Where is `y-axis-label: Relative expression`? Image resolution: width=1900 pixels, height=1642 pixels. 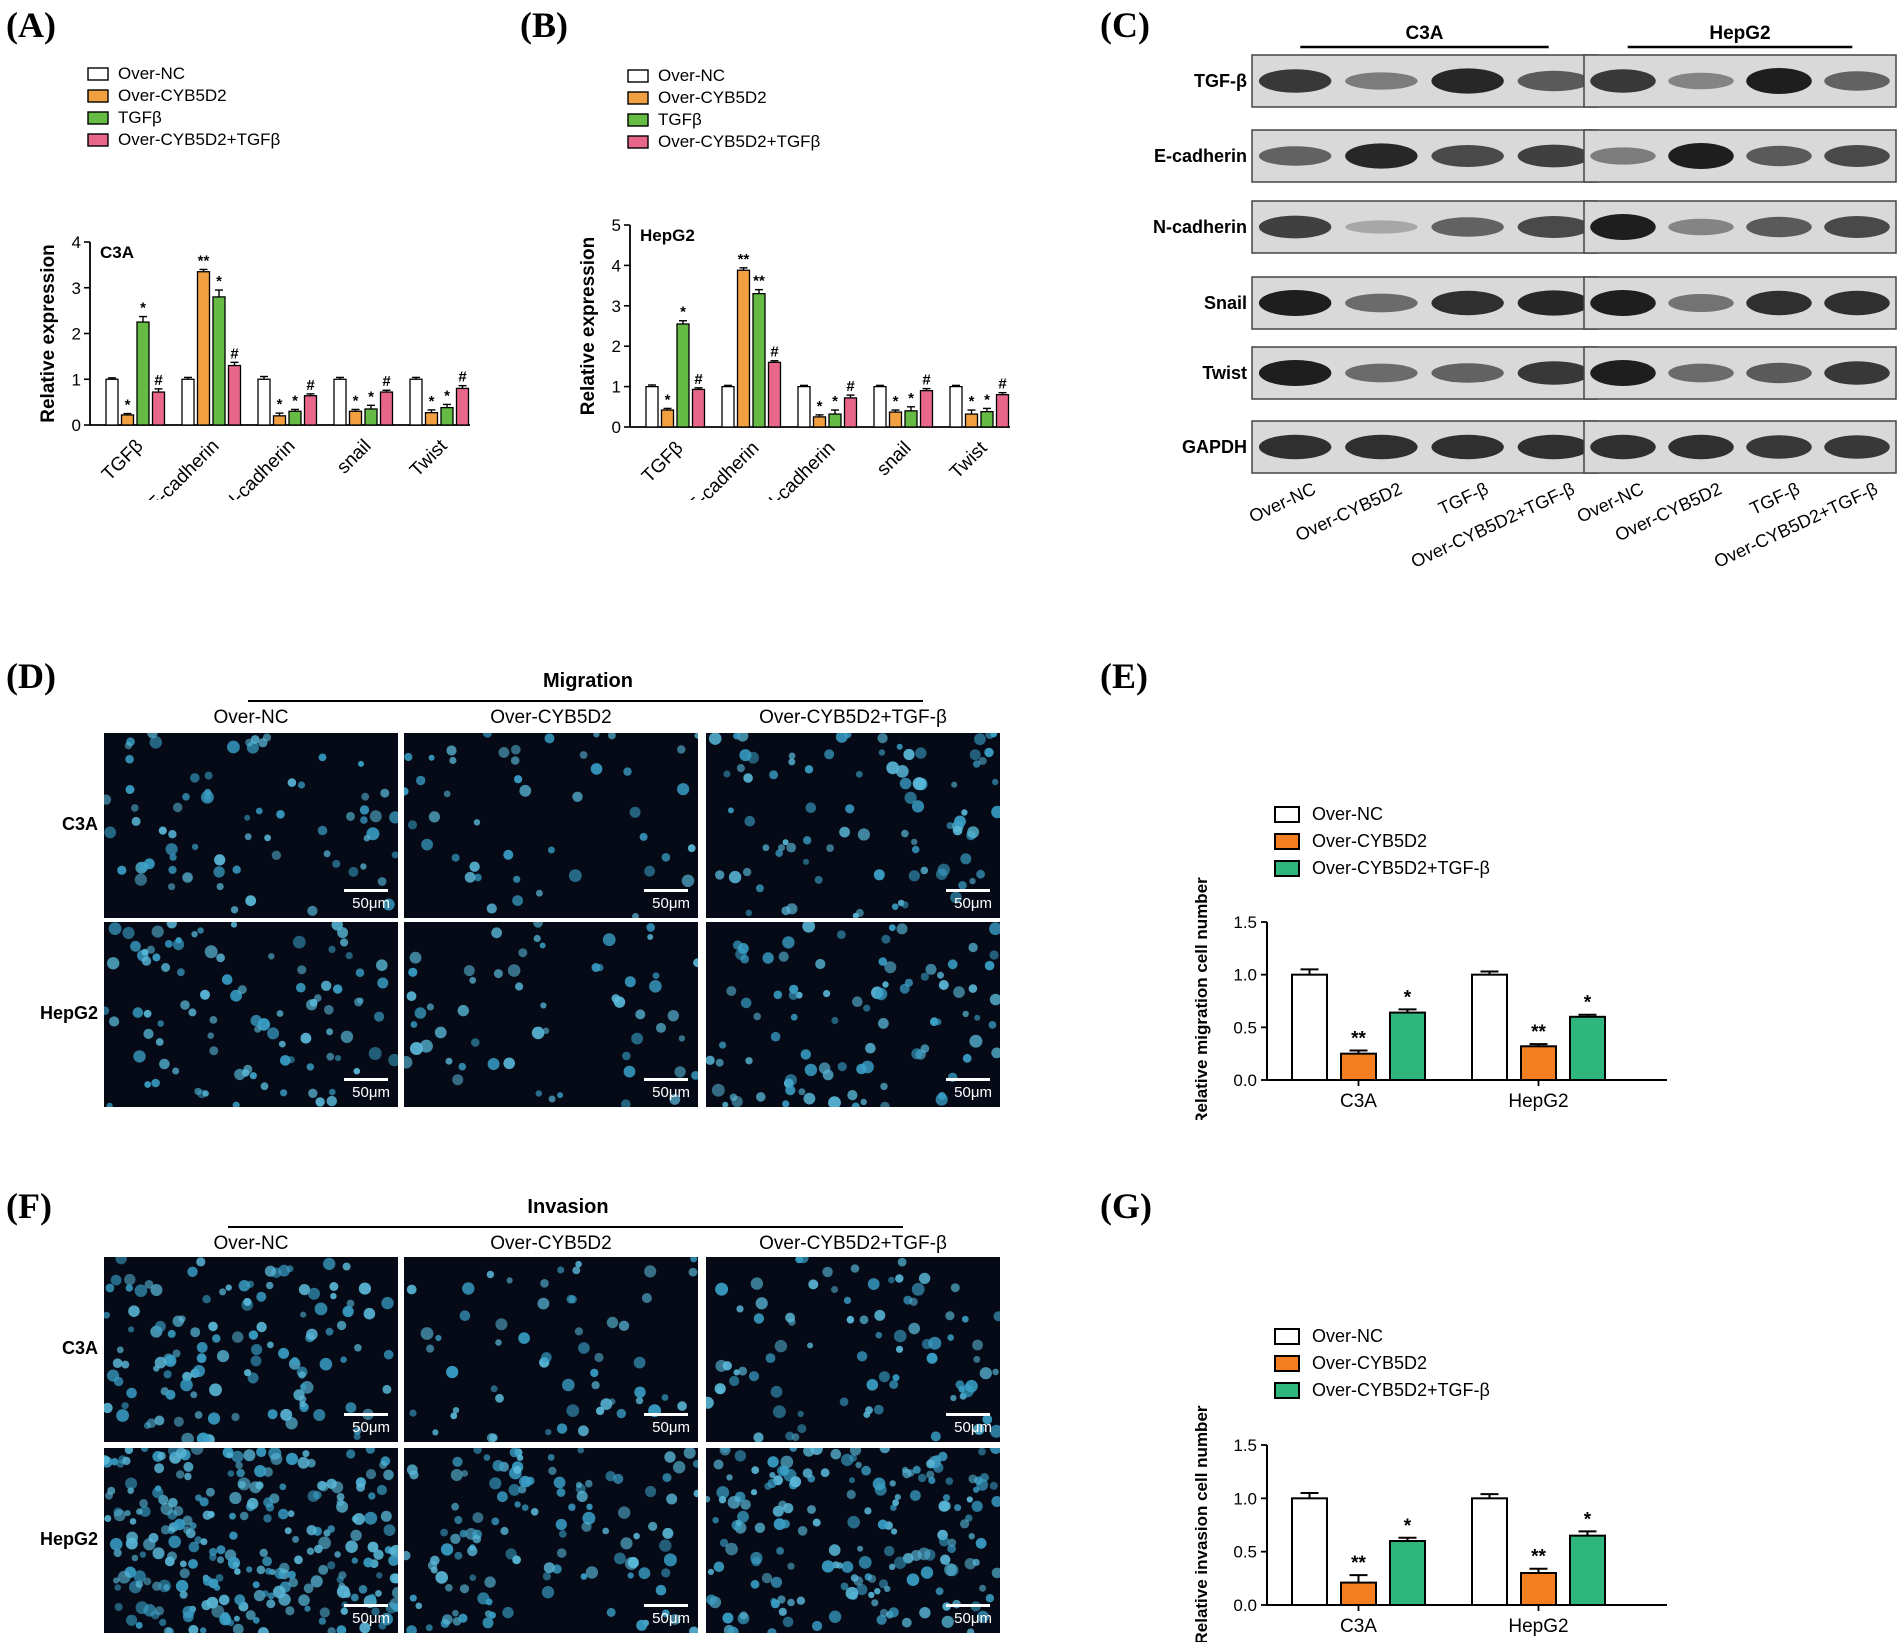
y-axis-label: Relative expression is located at coordinates (48, 333).